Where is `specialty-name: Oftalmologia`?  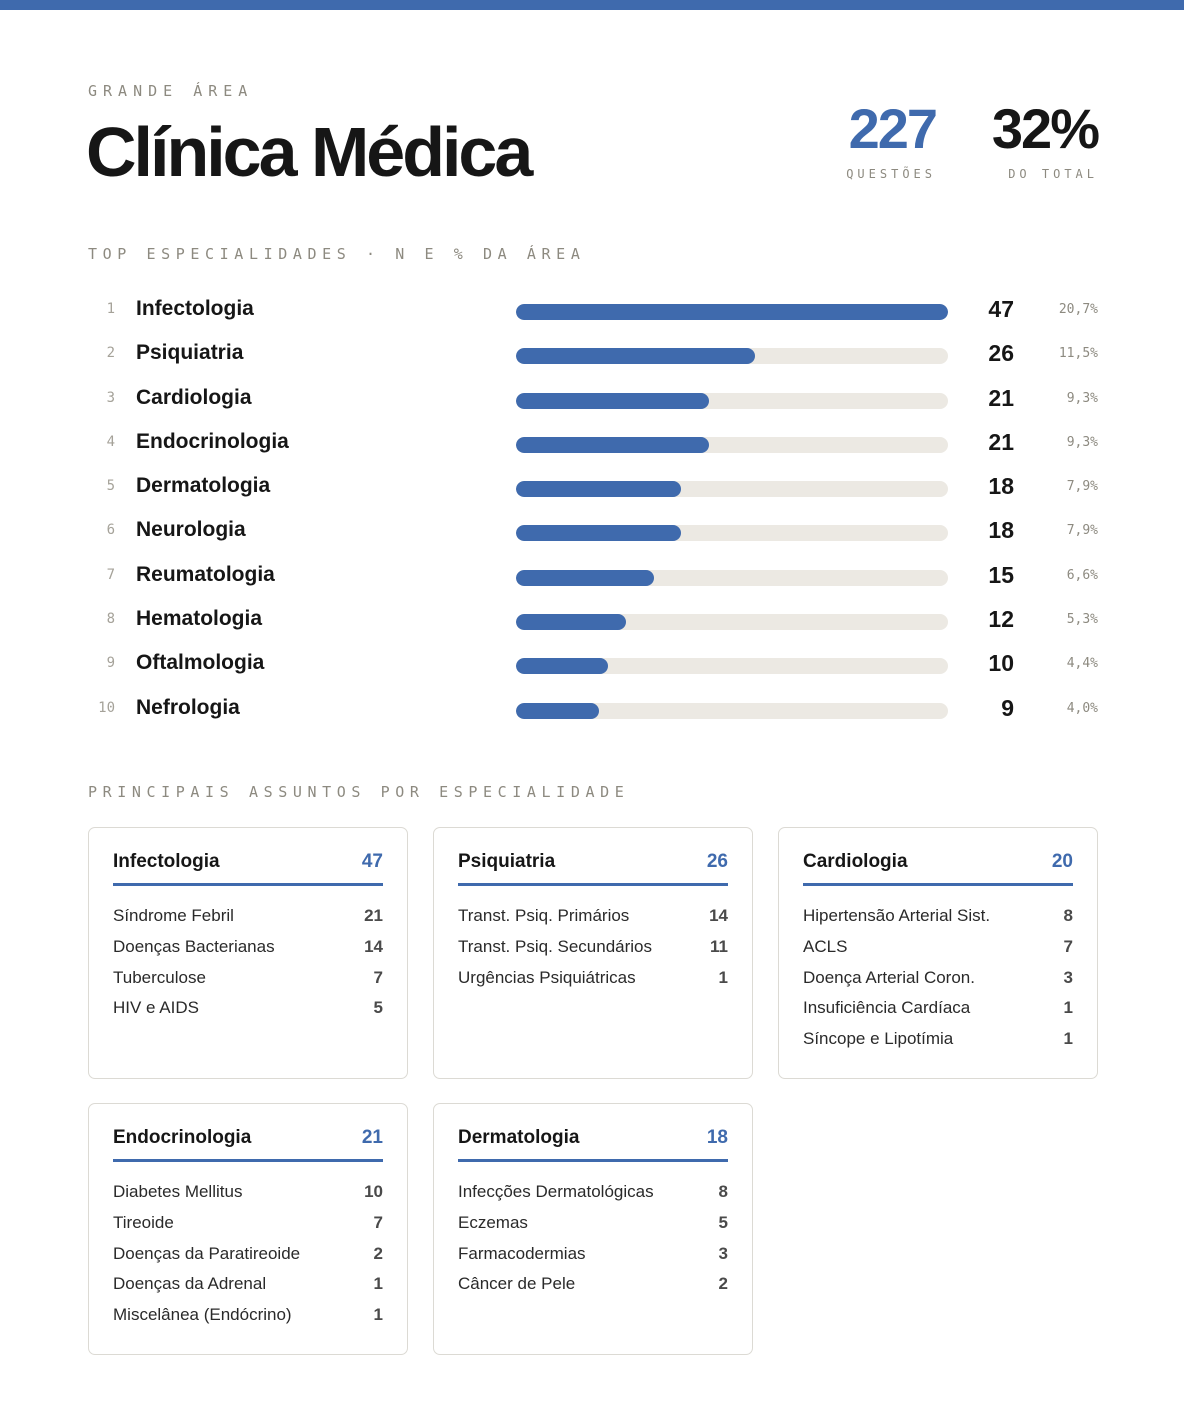
specialty-name: Oftalmologia is located at coordinates (200, 663).